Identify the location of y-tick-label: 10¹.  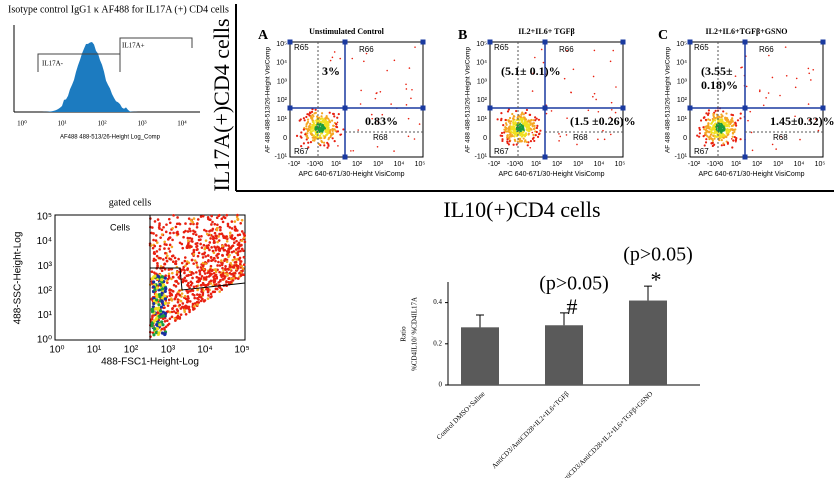
(682, 119).